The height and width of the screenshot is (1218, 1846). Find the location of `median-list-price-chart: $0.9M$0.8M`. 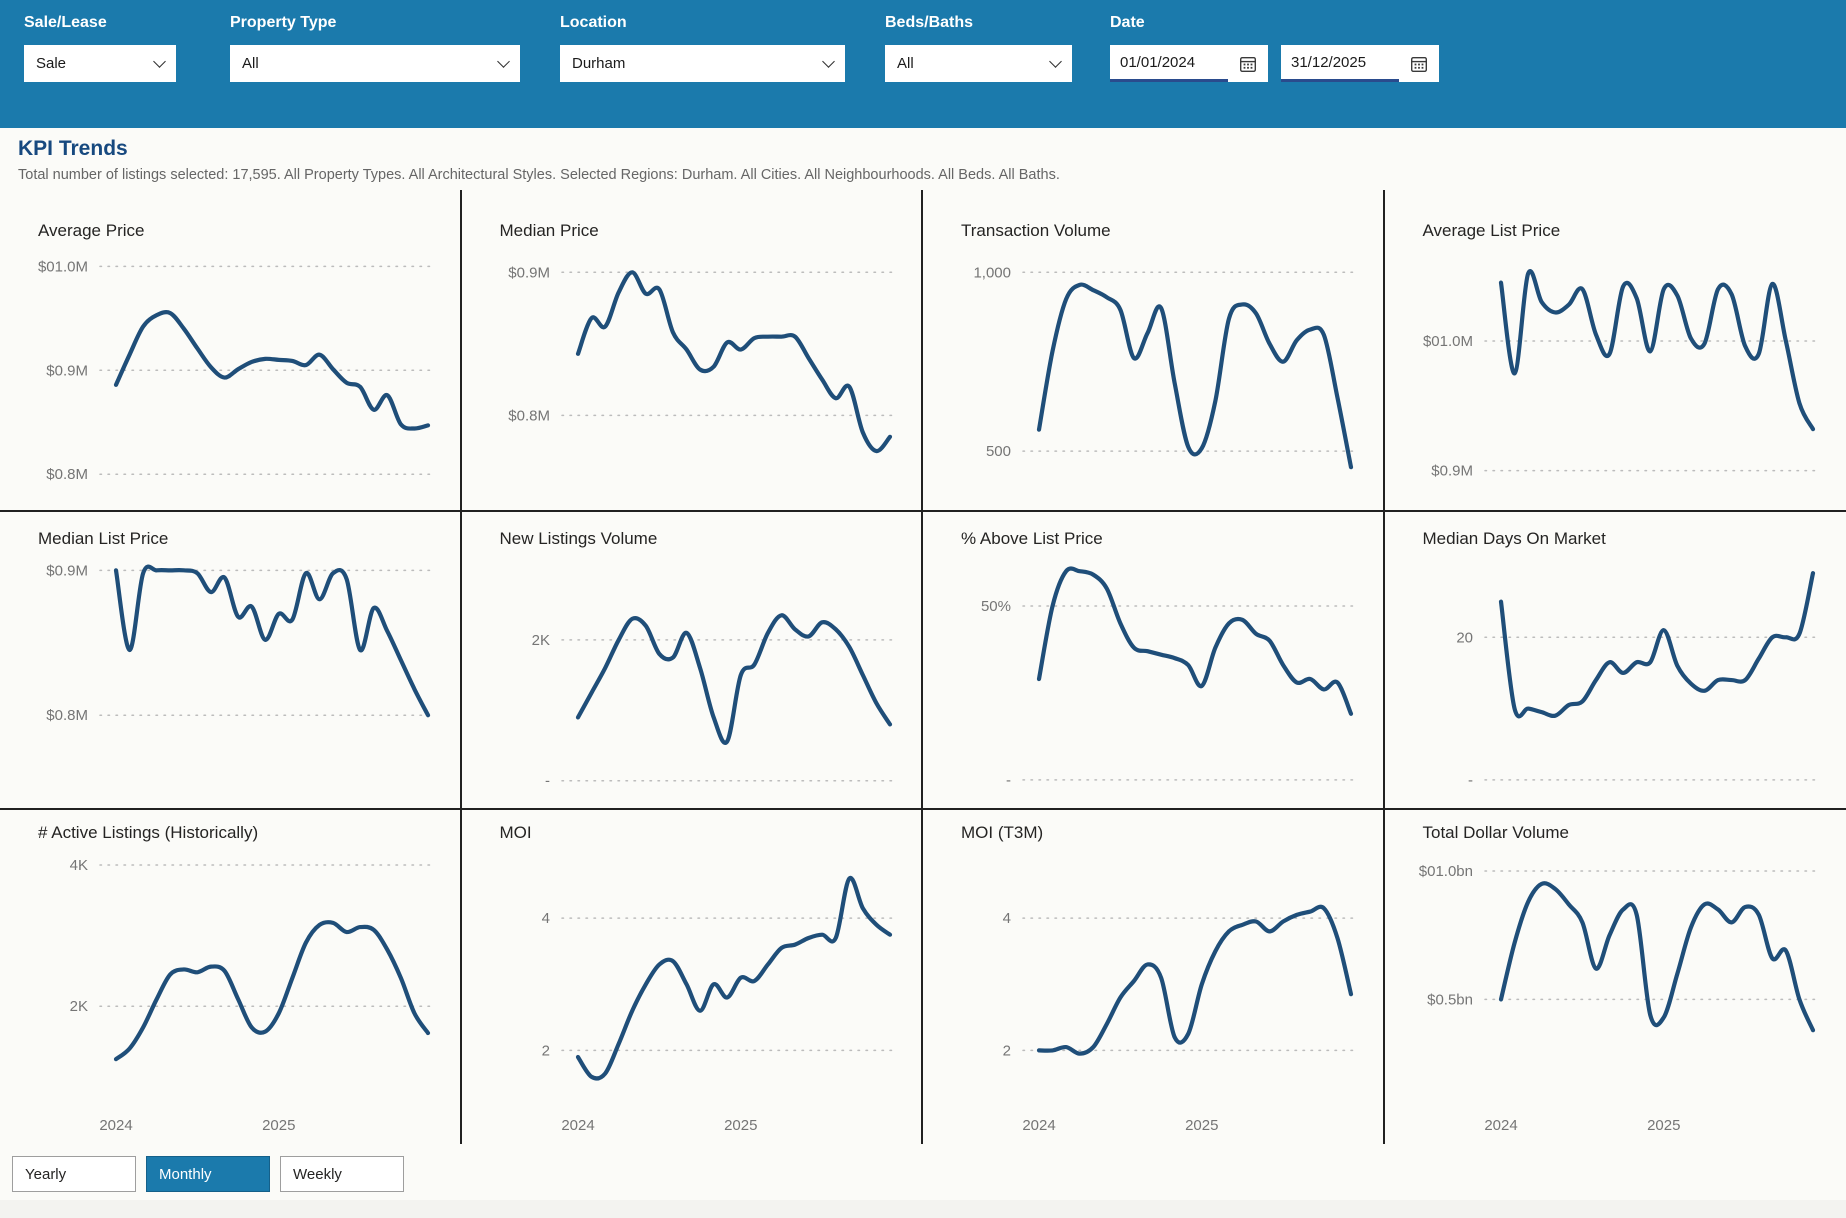

median-list-price-chart: $0.9M$0.8M is located at coordinates (230, 680).